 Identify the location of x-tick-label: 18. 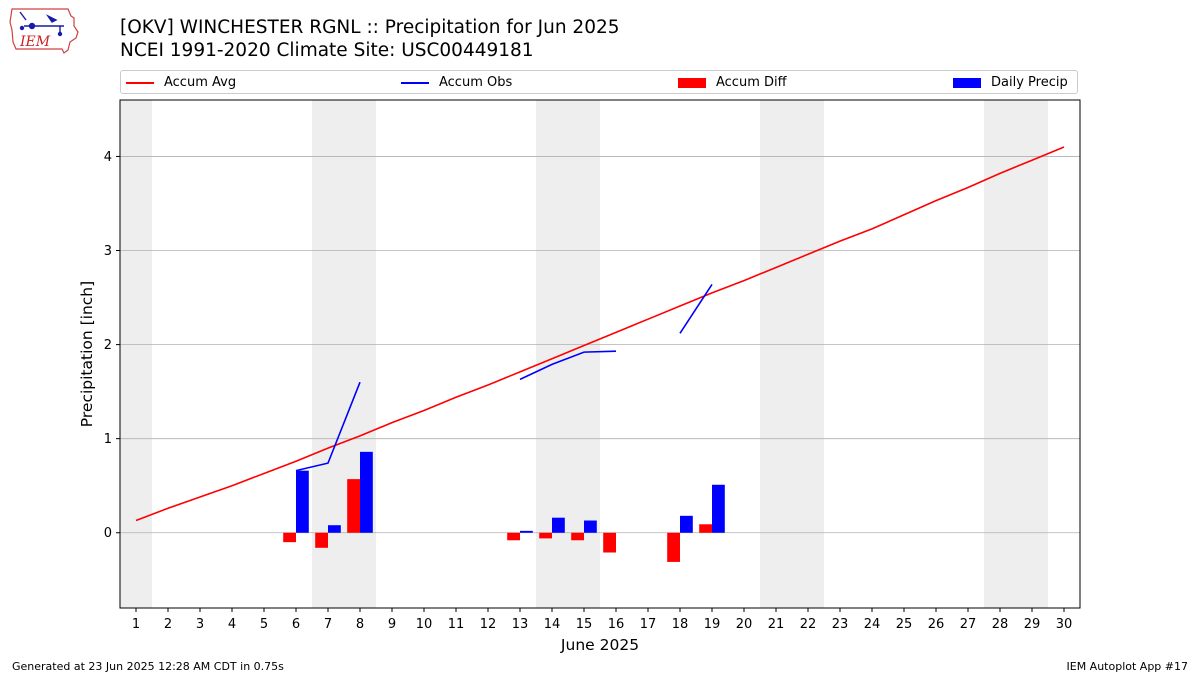
(680, 624).